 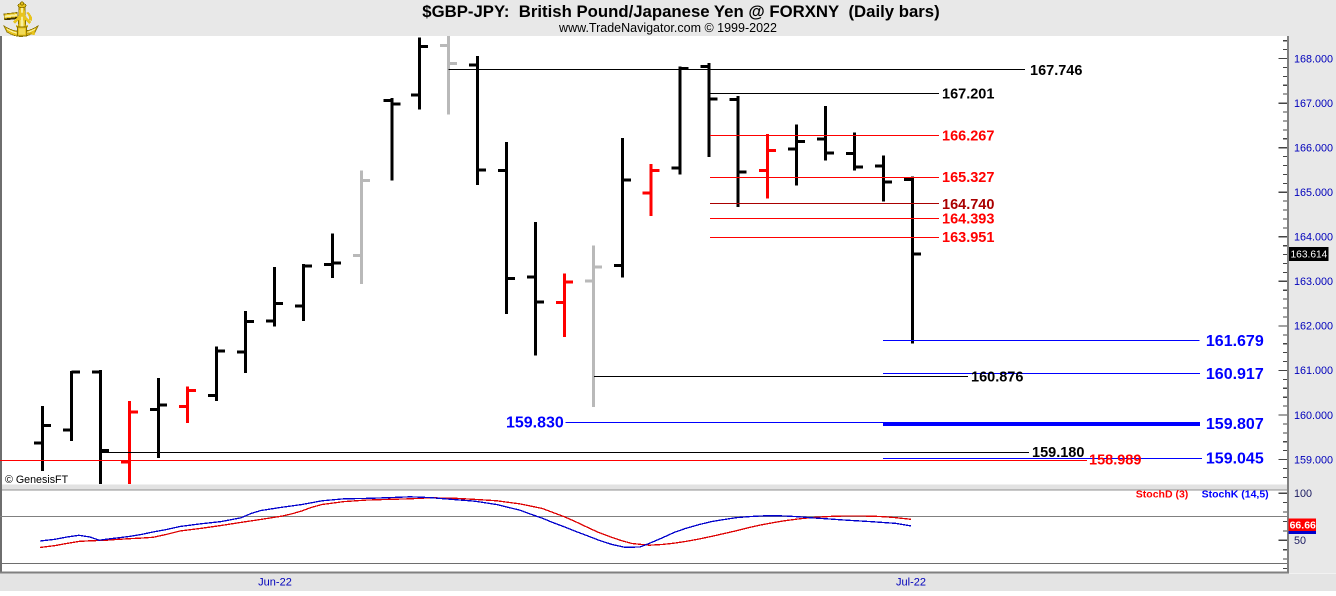 What do you see at coordinates (1309, 255) in the screenshot?
I see `svg-text: 163.614` at bounding box center [1309, 255].